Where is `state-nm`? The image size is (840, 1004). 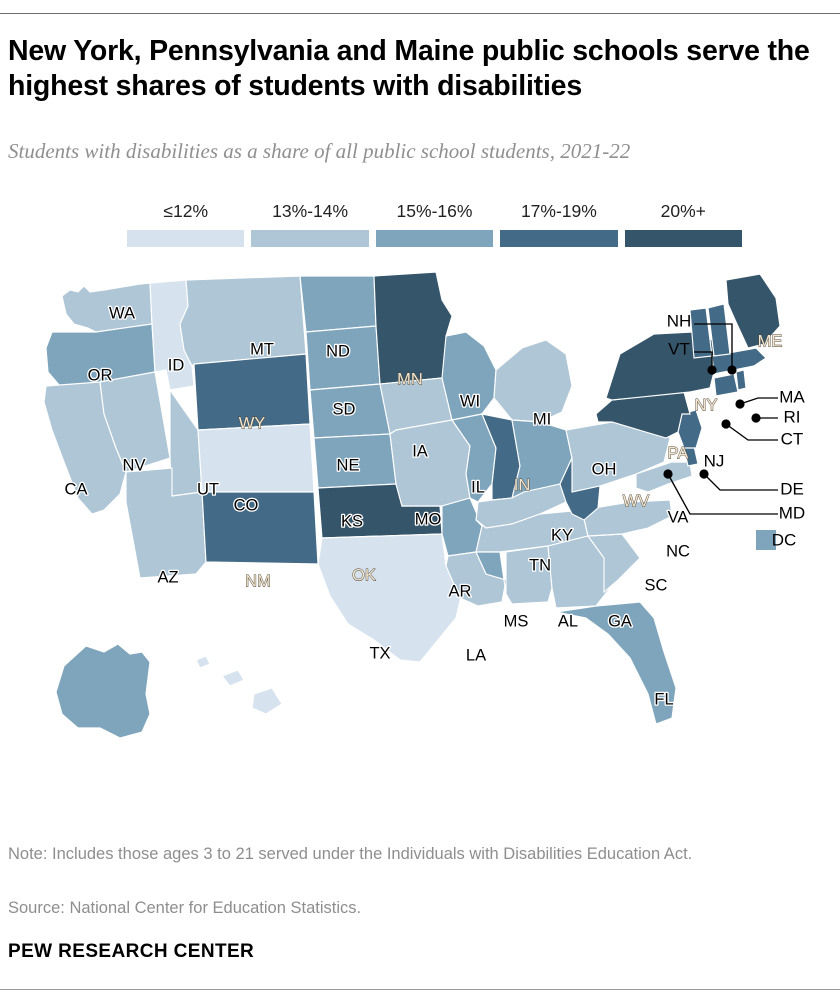 state-nm is located at coordinates (260, 528).